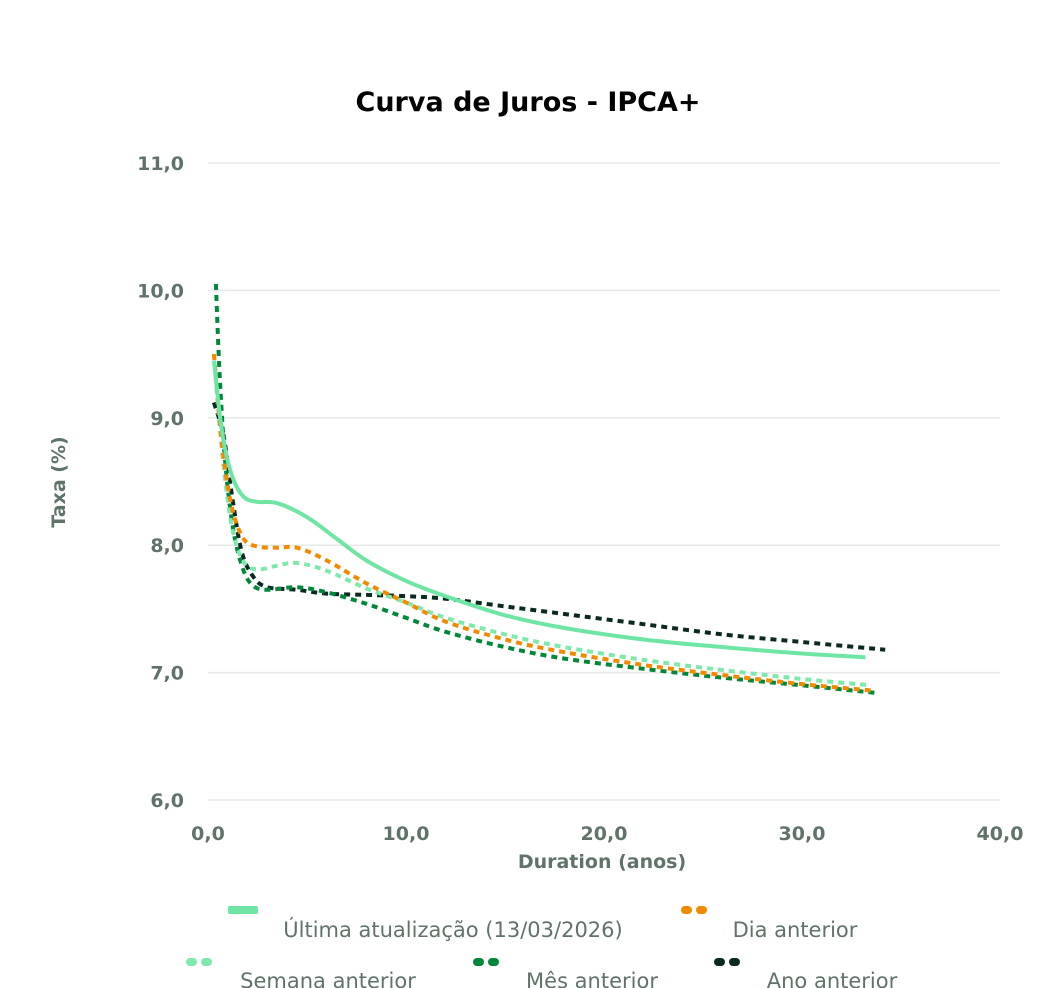  What do you see at coordinates (167, 801) in the screenshot?
I see `y-tick-label: 6,0` at bounding box center [167, 801].